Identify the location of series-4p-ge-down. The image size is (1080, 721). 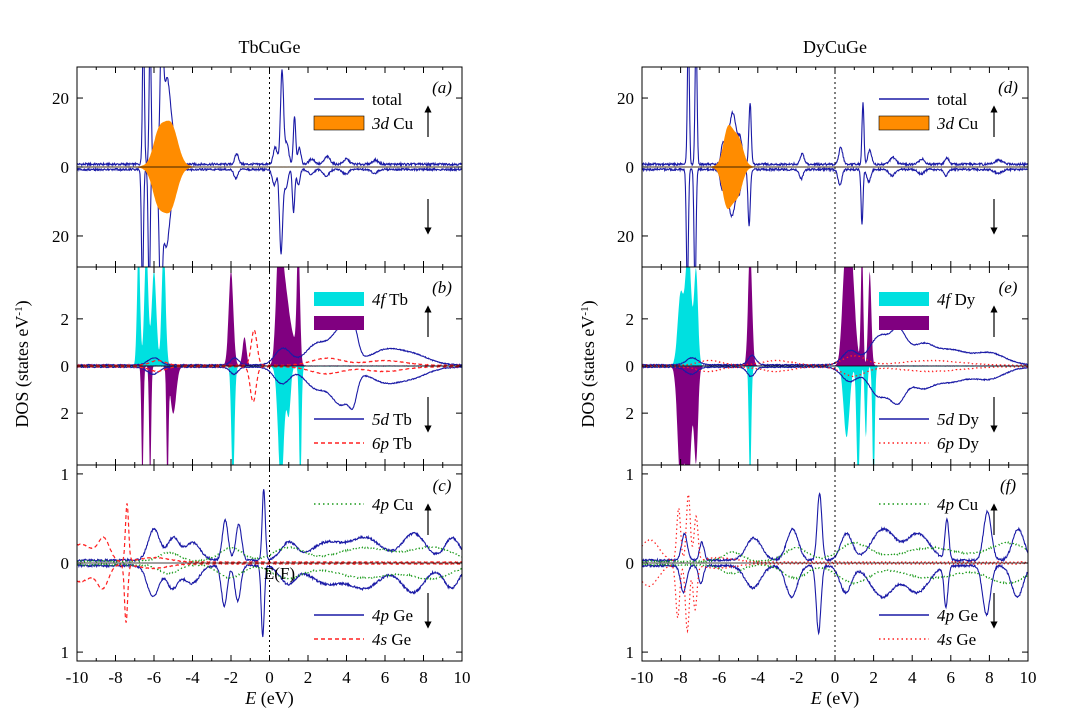
(269, 600).